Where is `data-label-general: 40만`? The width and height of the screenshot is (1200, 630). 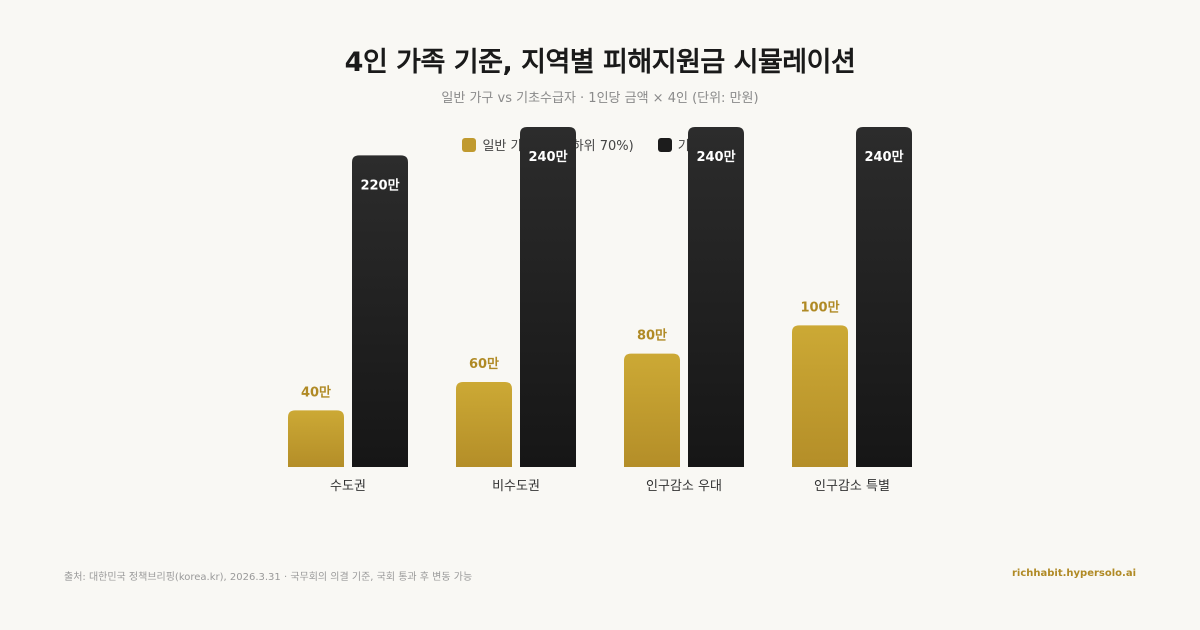
data-label-general: 40만 is located at coordinates (316, 392).